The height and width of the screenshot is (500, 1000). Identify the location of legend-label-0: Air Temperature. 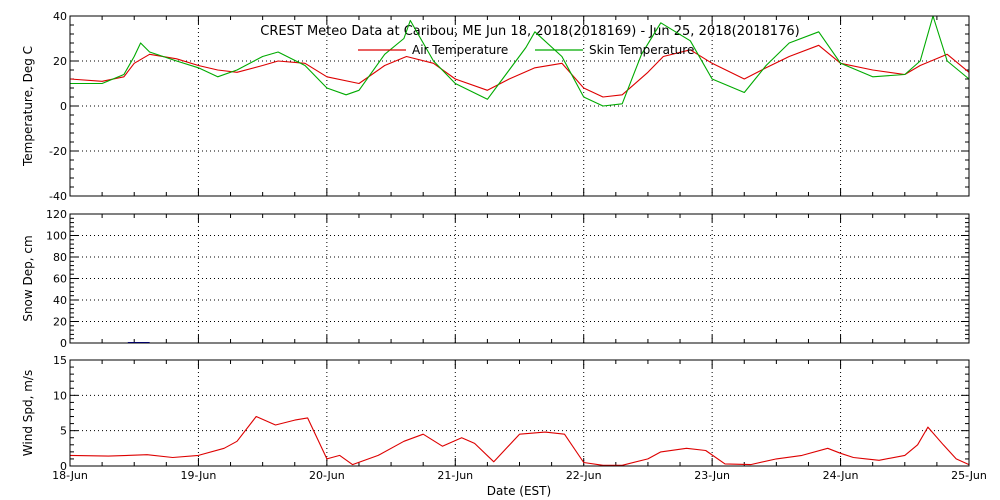
(460, 50).